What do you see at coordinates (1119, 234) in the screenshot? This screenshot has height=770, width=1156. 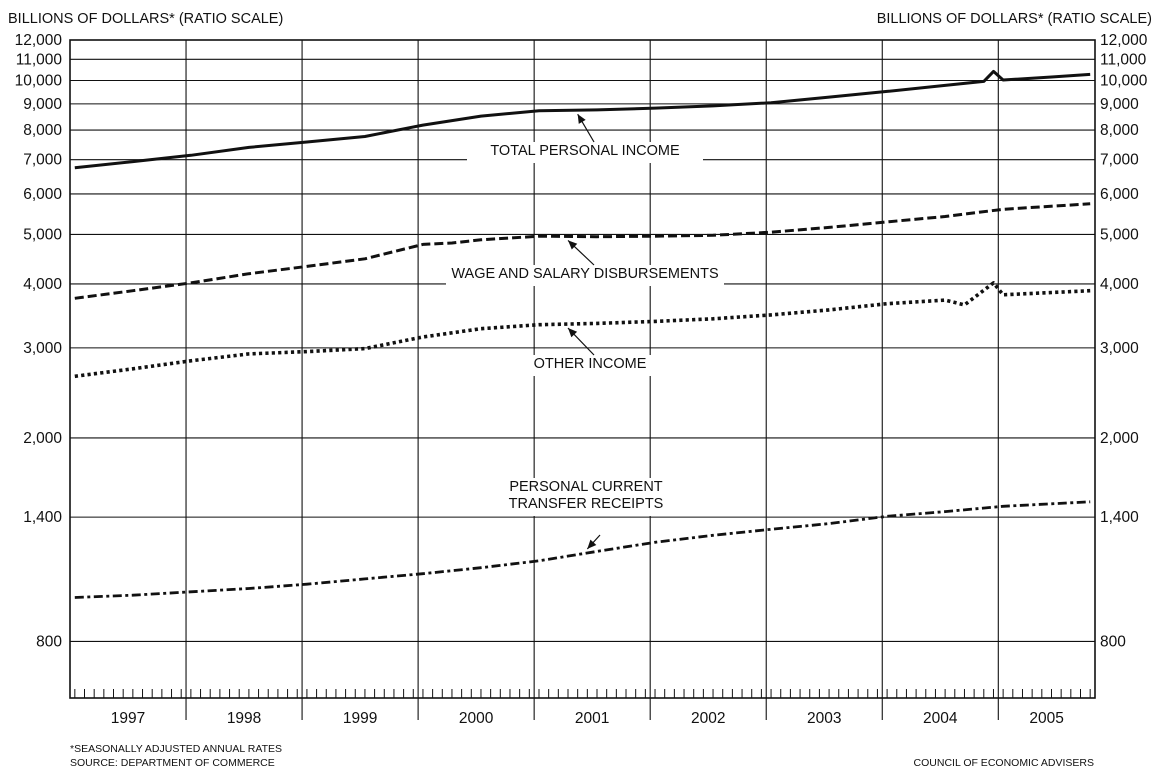 I see `y-tick-label-right: 5,000` at bounding box center [1119, 234].